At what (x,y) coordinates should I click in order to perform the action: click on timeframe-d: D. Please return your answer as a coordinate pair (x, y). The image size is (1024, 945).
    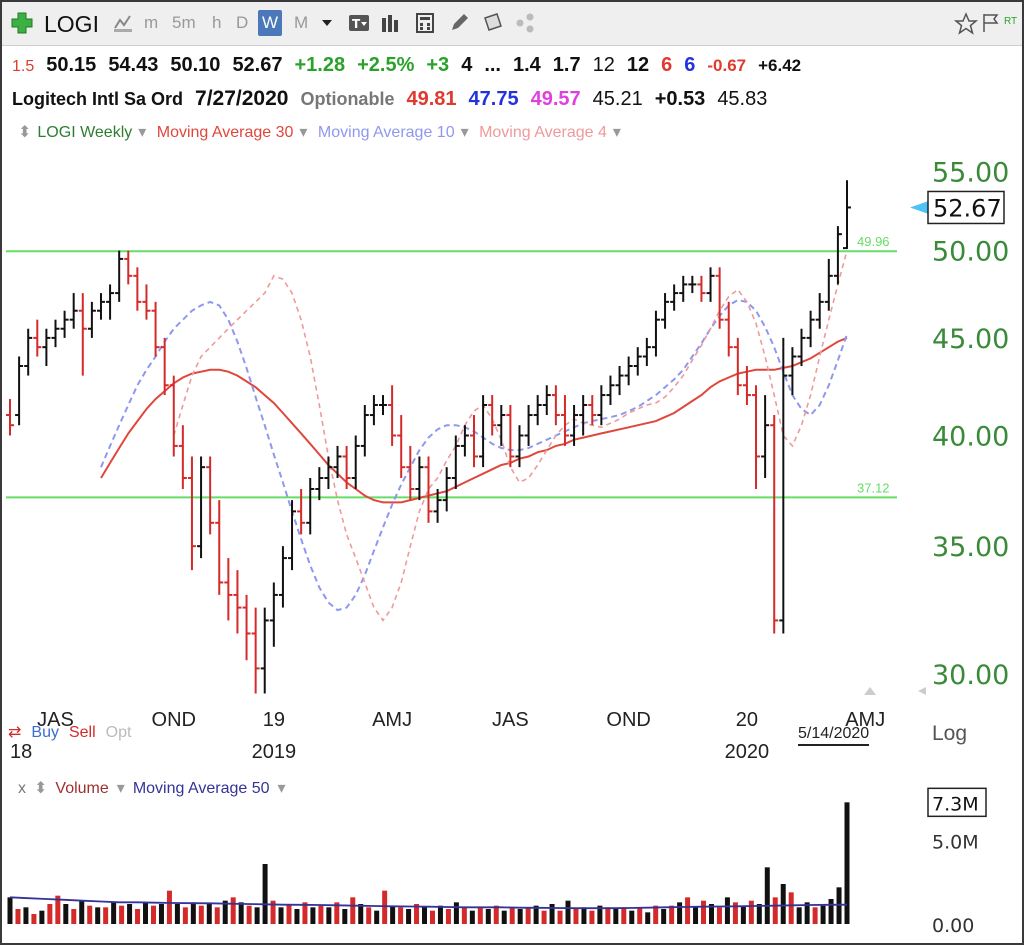
    Looking at the image, I should click on (242, 22).